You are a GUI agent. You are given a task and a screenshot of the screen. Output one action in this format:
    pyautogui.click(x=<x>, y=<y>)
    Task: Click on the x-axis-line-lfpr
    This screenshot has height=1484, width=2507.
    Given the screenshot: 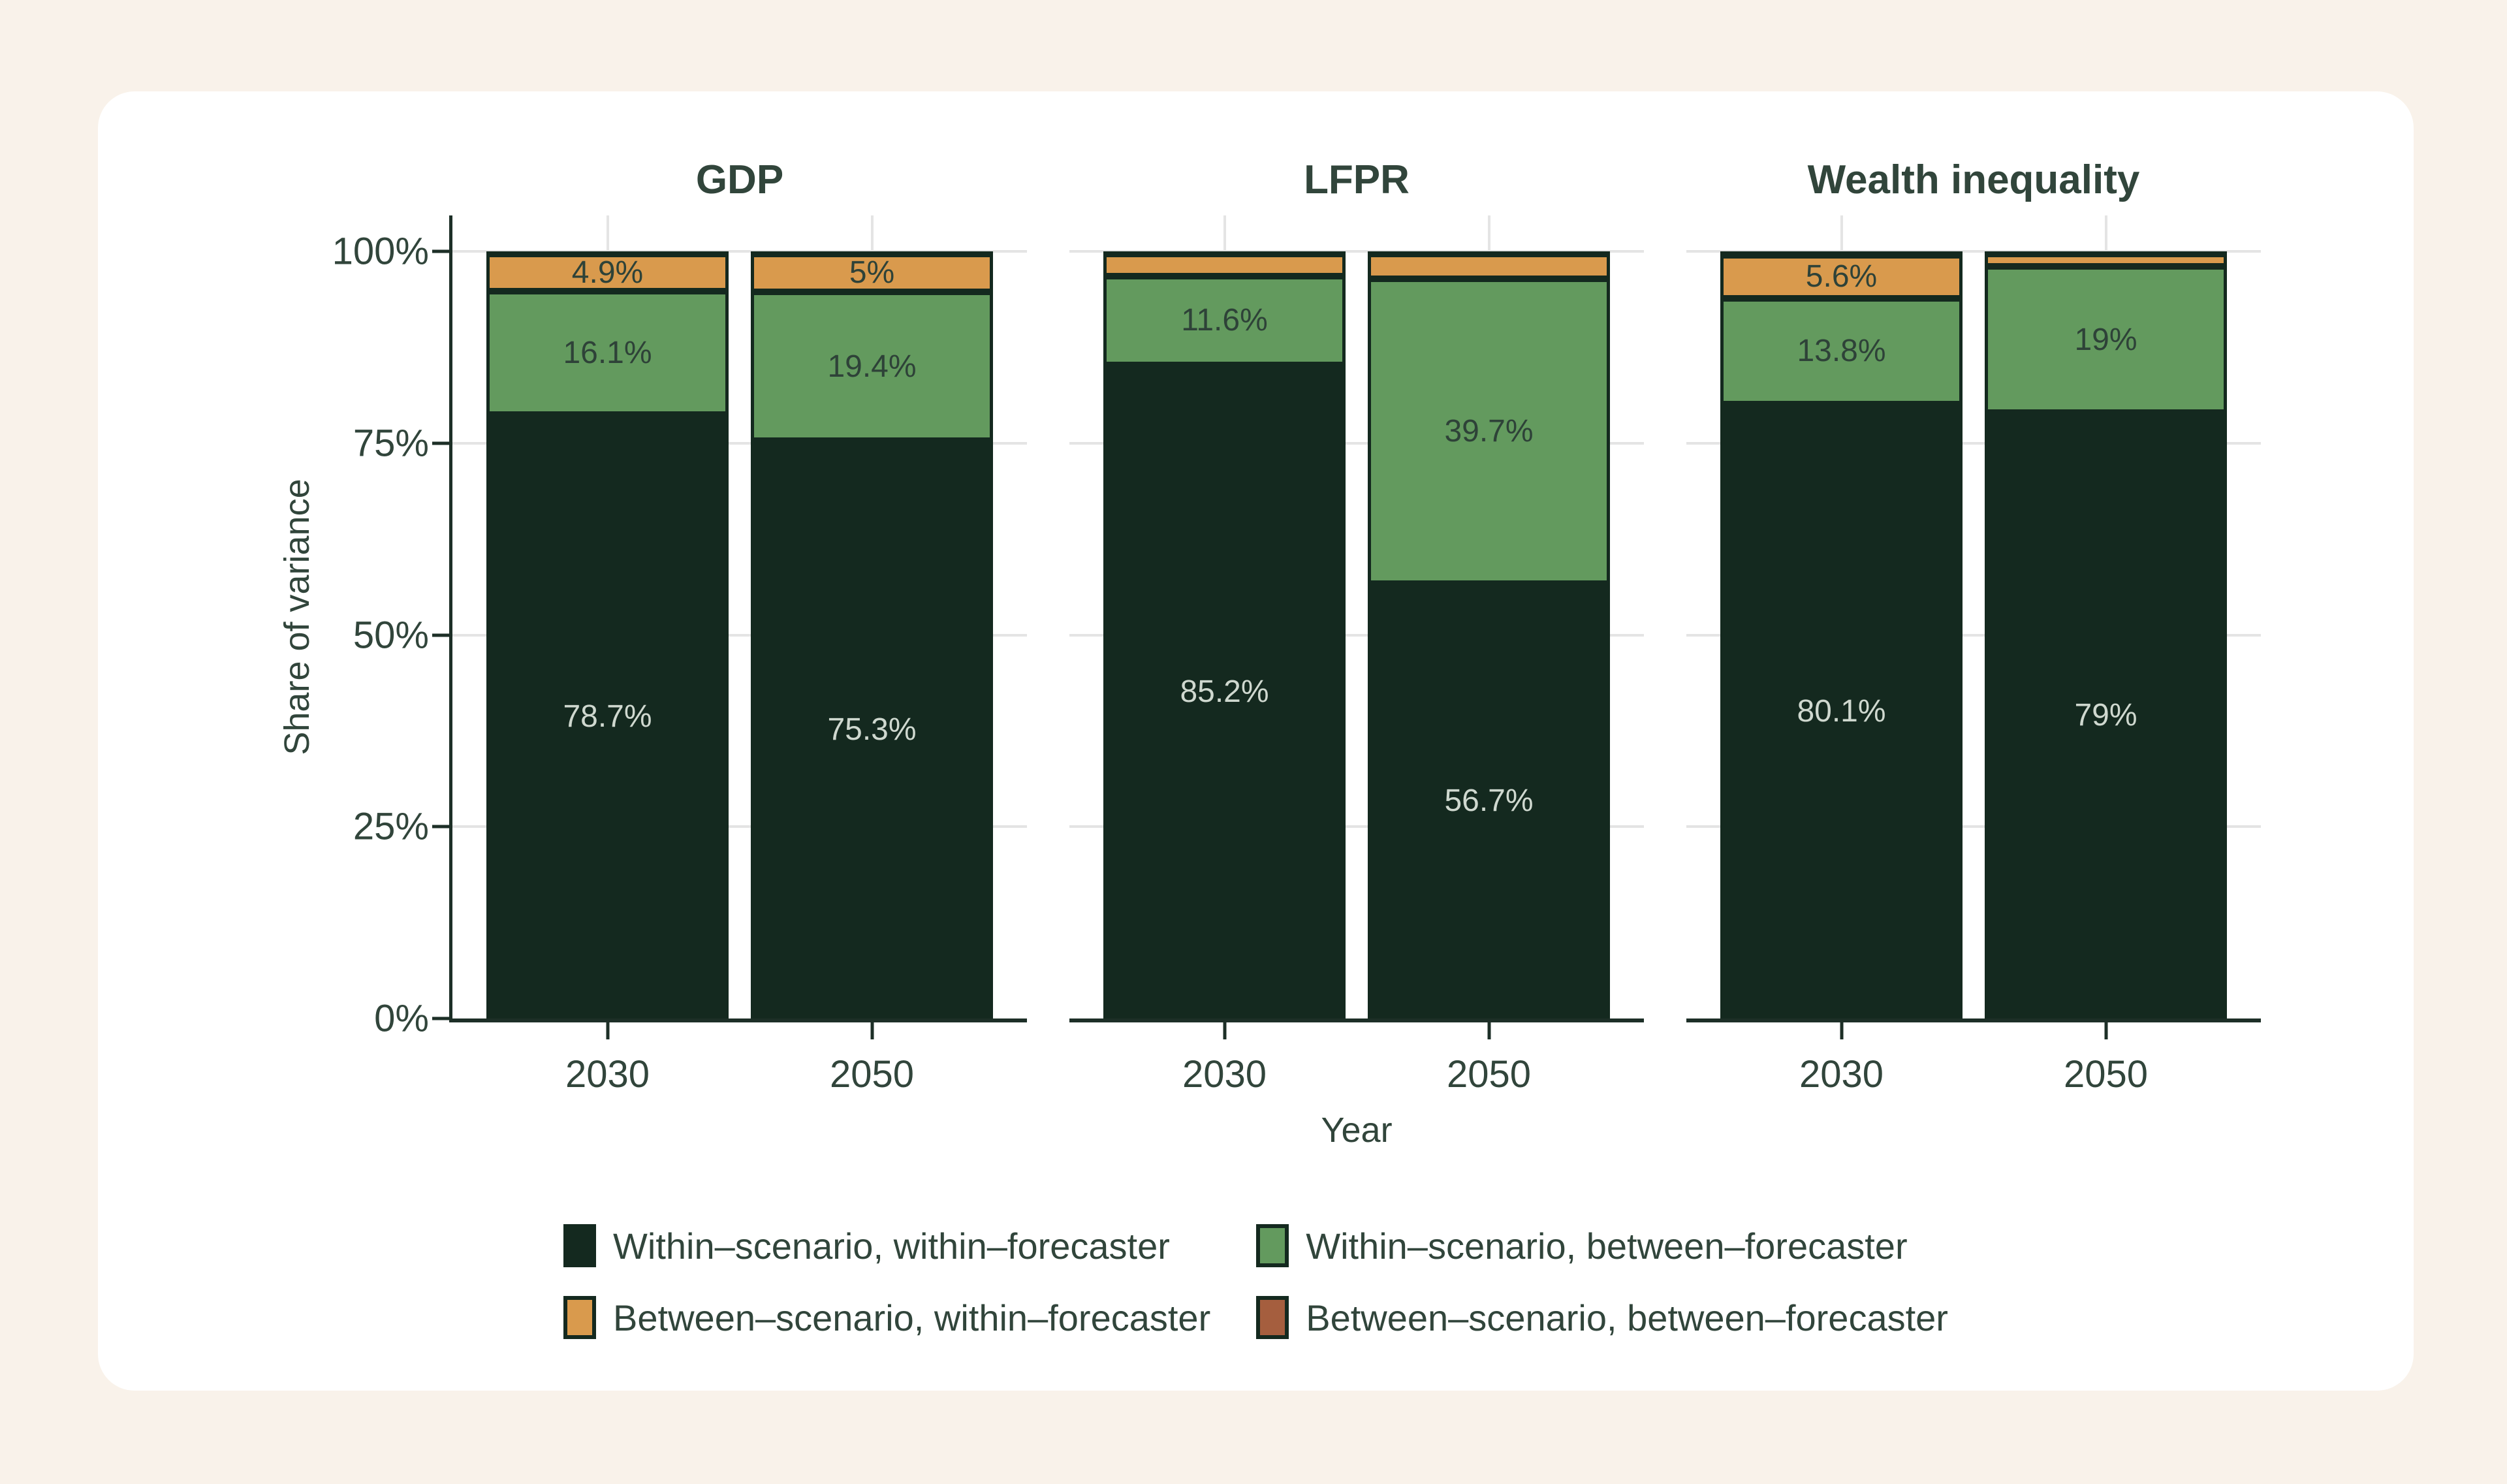 What is the action you would take?
    pyautogui.click(x=1356, y=1020)
    